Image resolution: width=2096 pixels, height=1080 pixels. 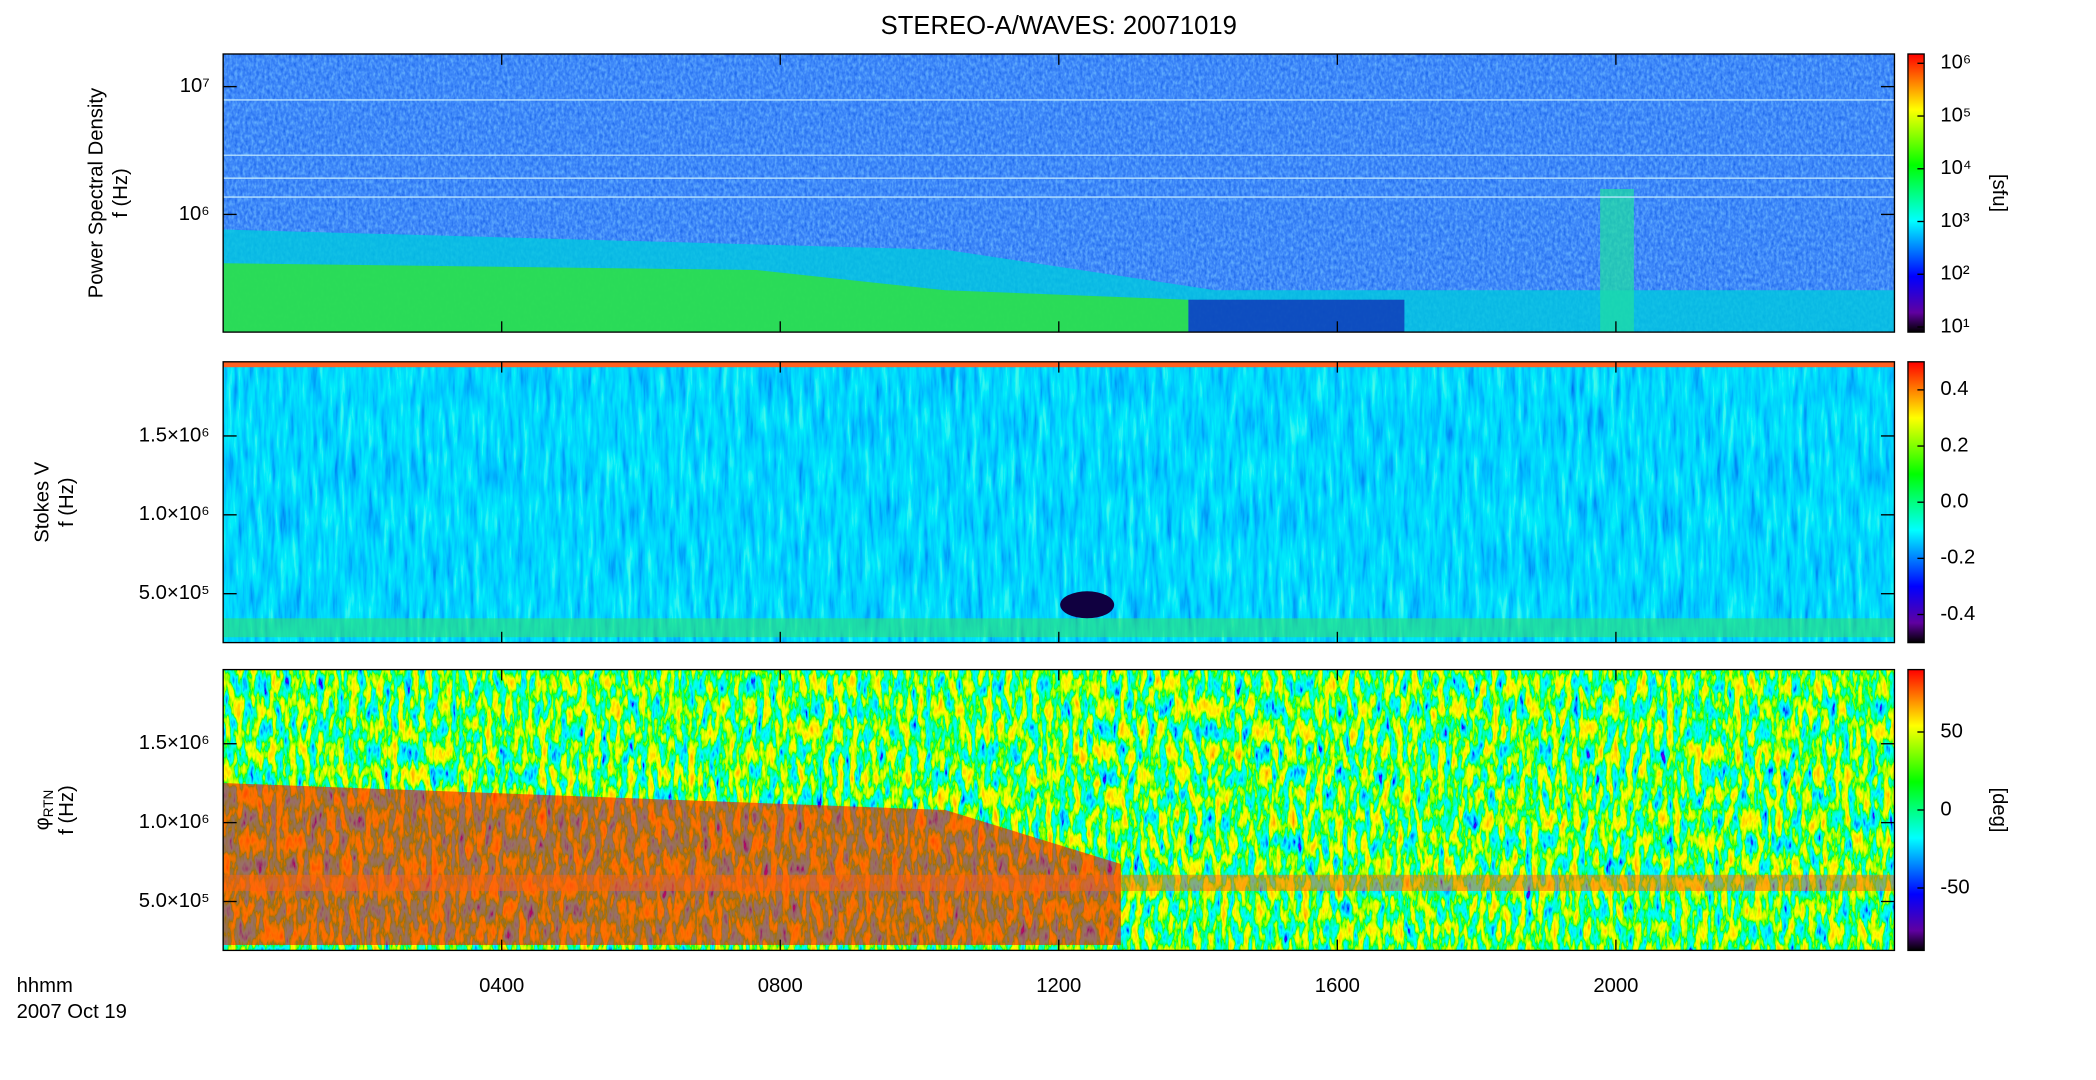 What do you see at coordinates (1957, 614) in the screenshot?
I see `colorbar-tick-label: -0.4` at bounding box center [1957, 614].